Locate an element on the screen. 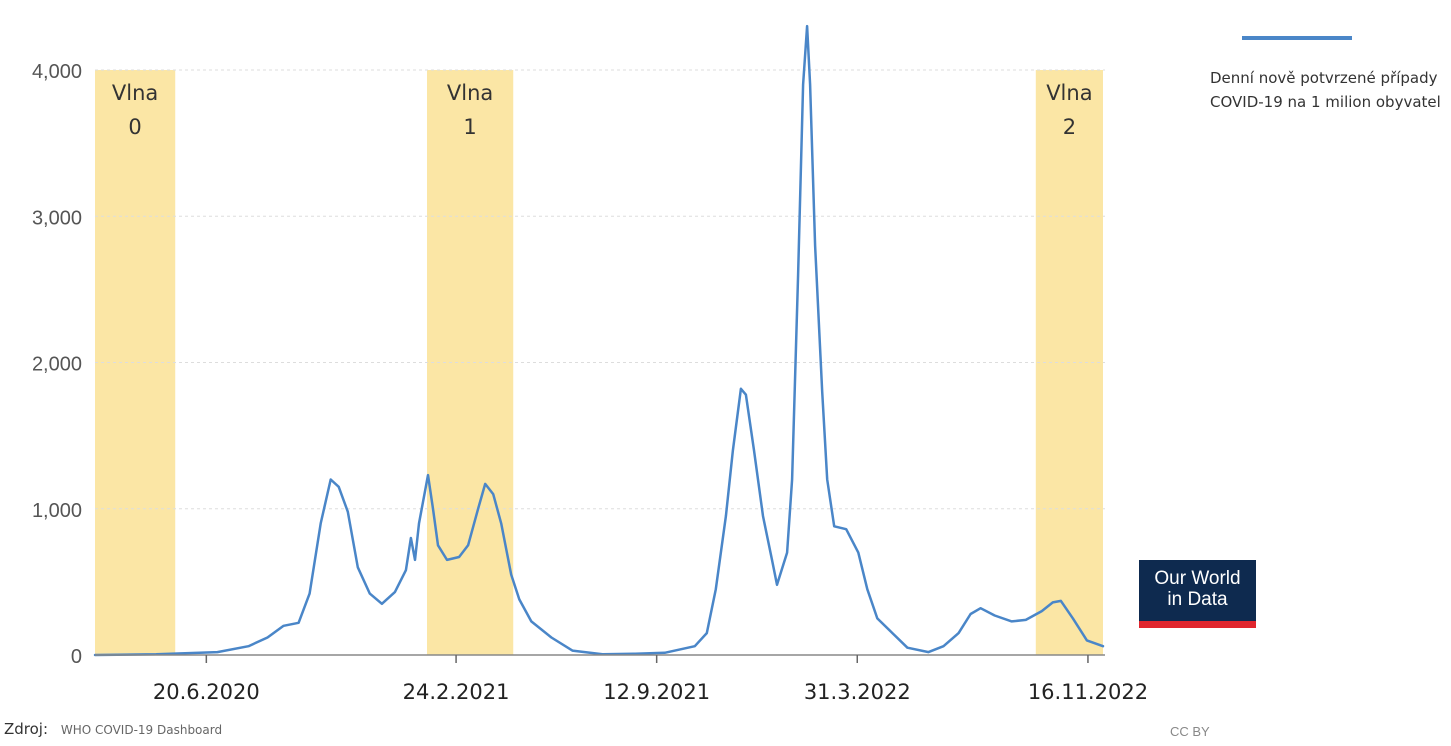 This screenshot has width=1451, height=746. x-tick-label-1: 24.2.2021 is located at coordinates (456, 692).